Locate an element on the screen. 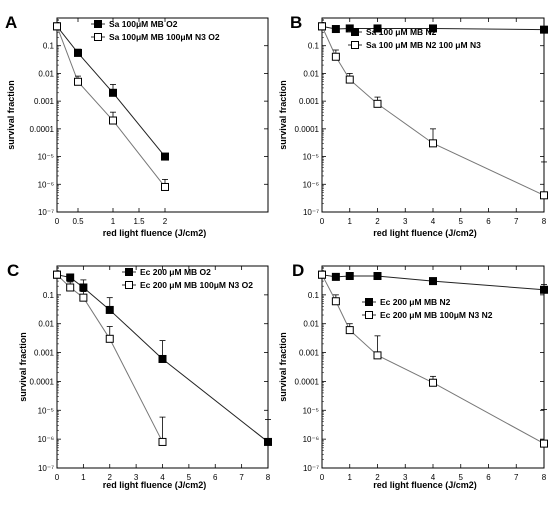  legend-entry: Ec 200 μM MB N2 is located at coordinates (415, 302).